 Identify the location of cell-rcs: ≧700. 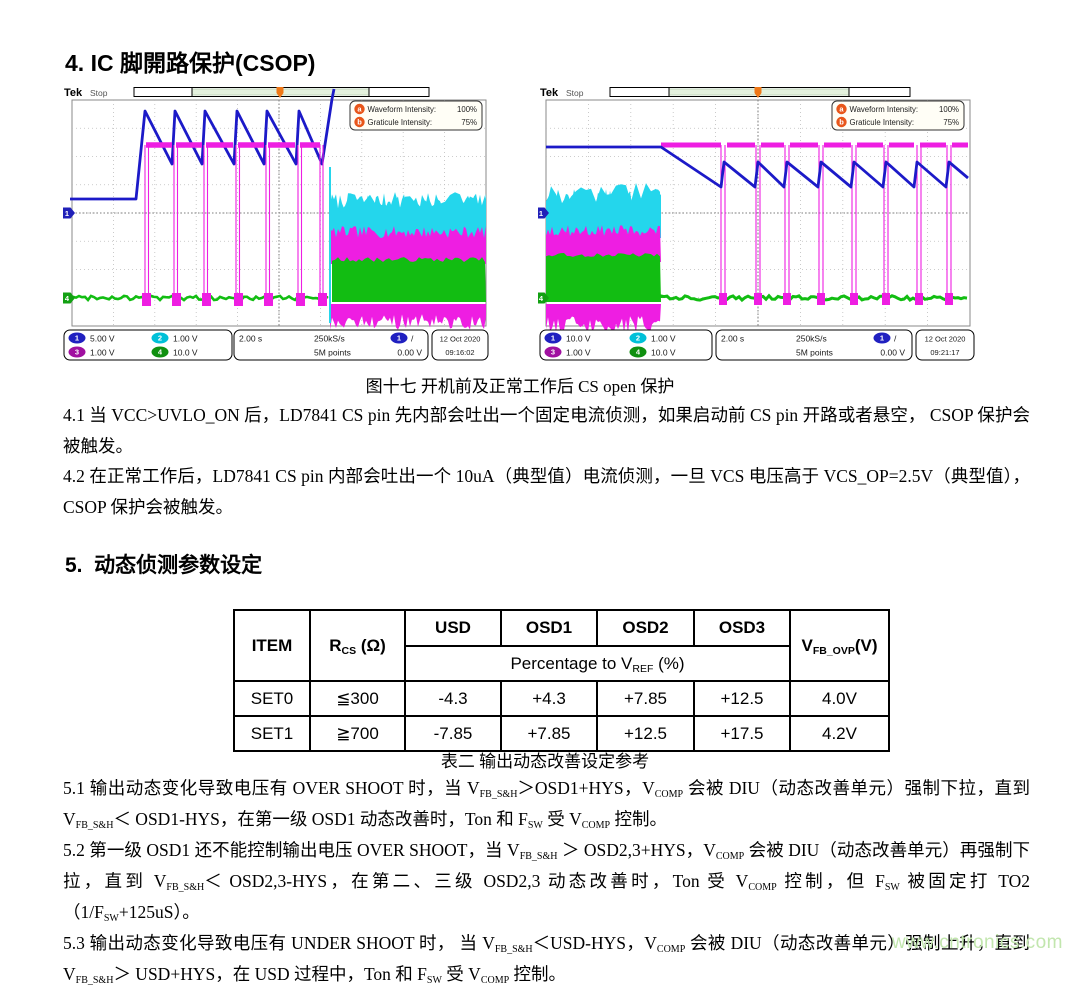
(357, 733).